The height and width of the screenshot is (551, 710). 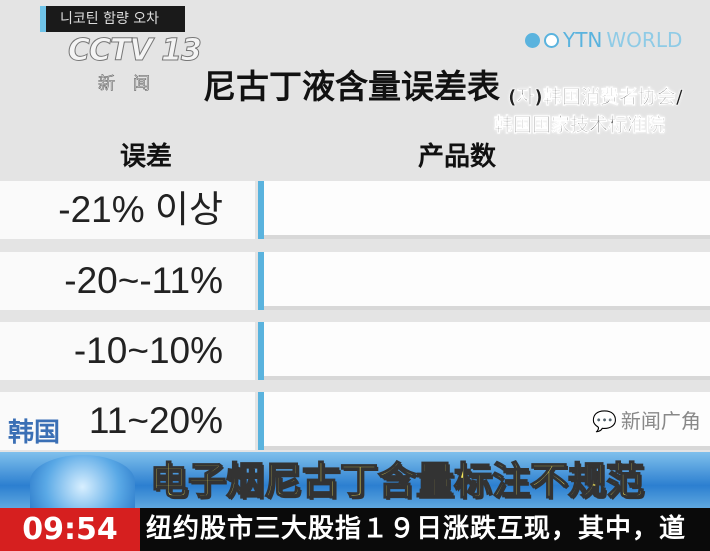 What do you see at coordinates (127, 351) in the screenshot?
I see `row-label: -10~10%` at bounding box center [127, 351].